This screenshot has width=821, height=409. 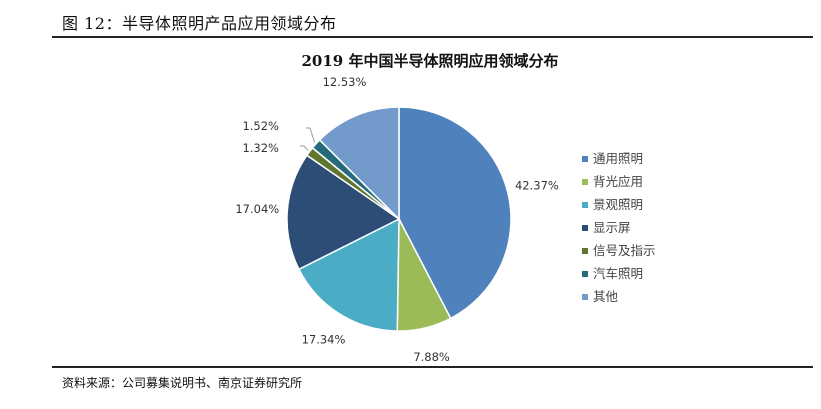 What do you see at coordinates (618, 181) in the screenshot?
I see `legend-label-2: 背光应用` at bounding box center [618, 181].